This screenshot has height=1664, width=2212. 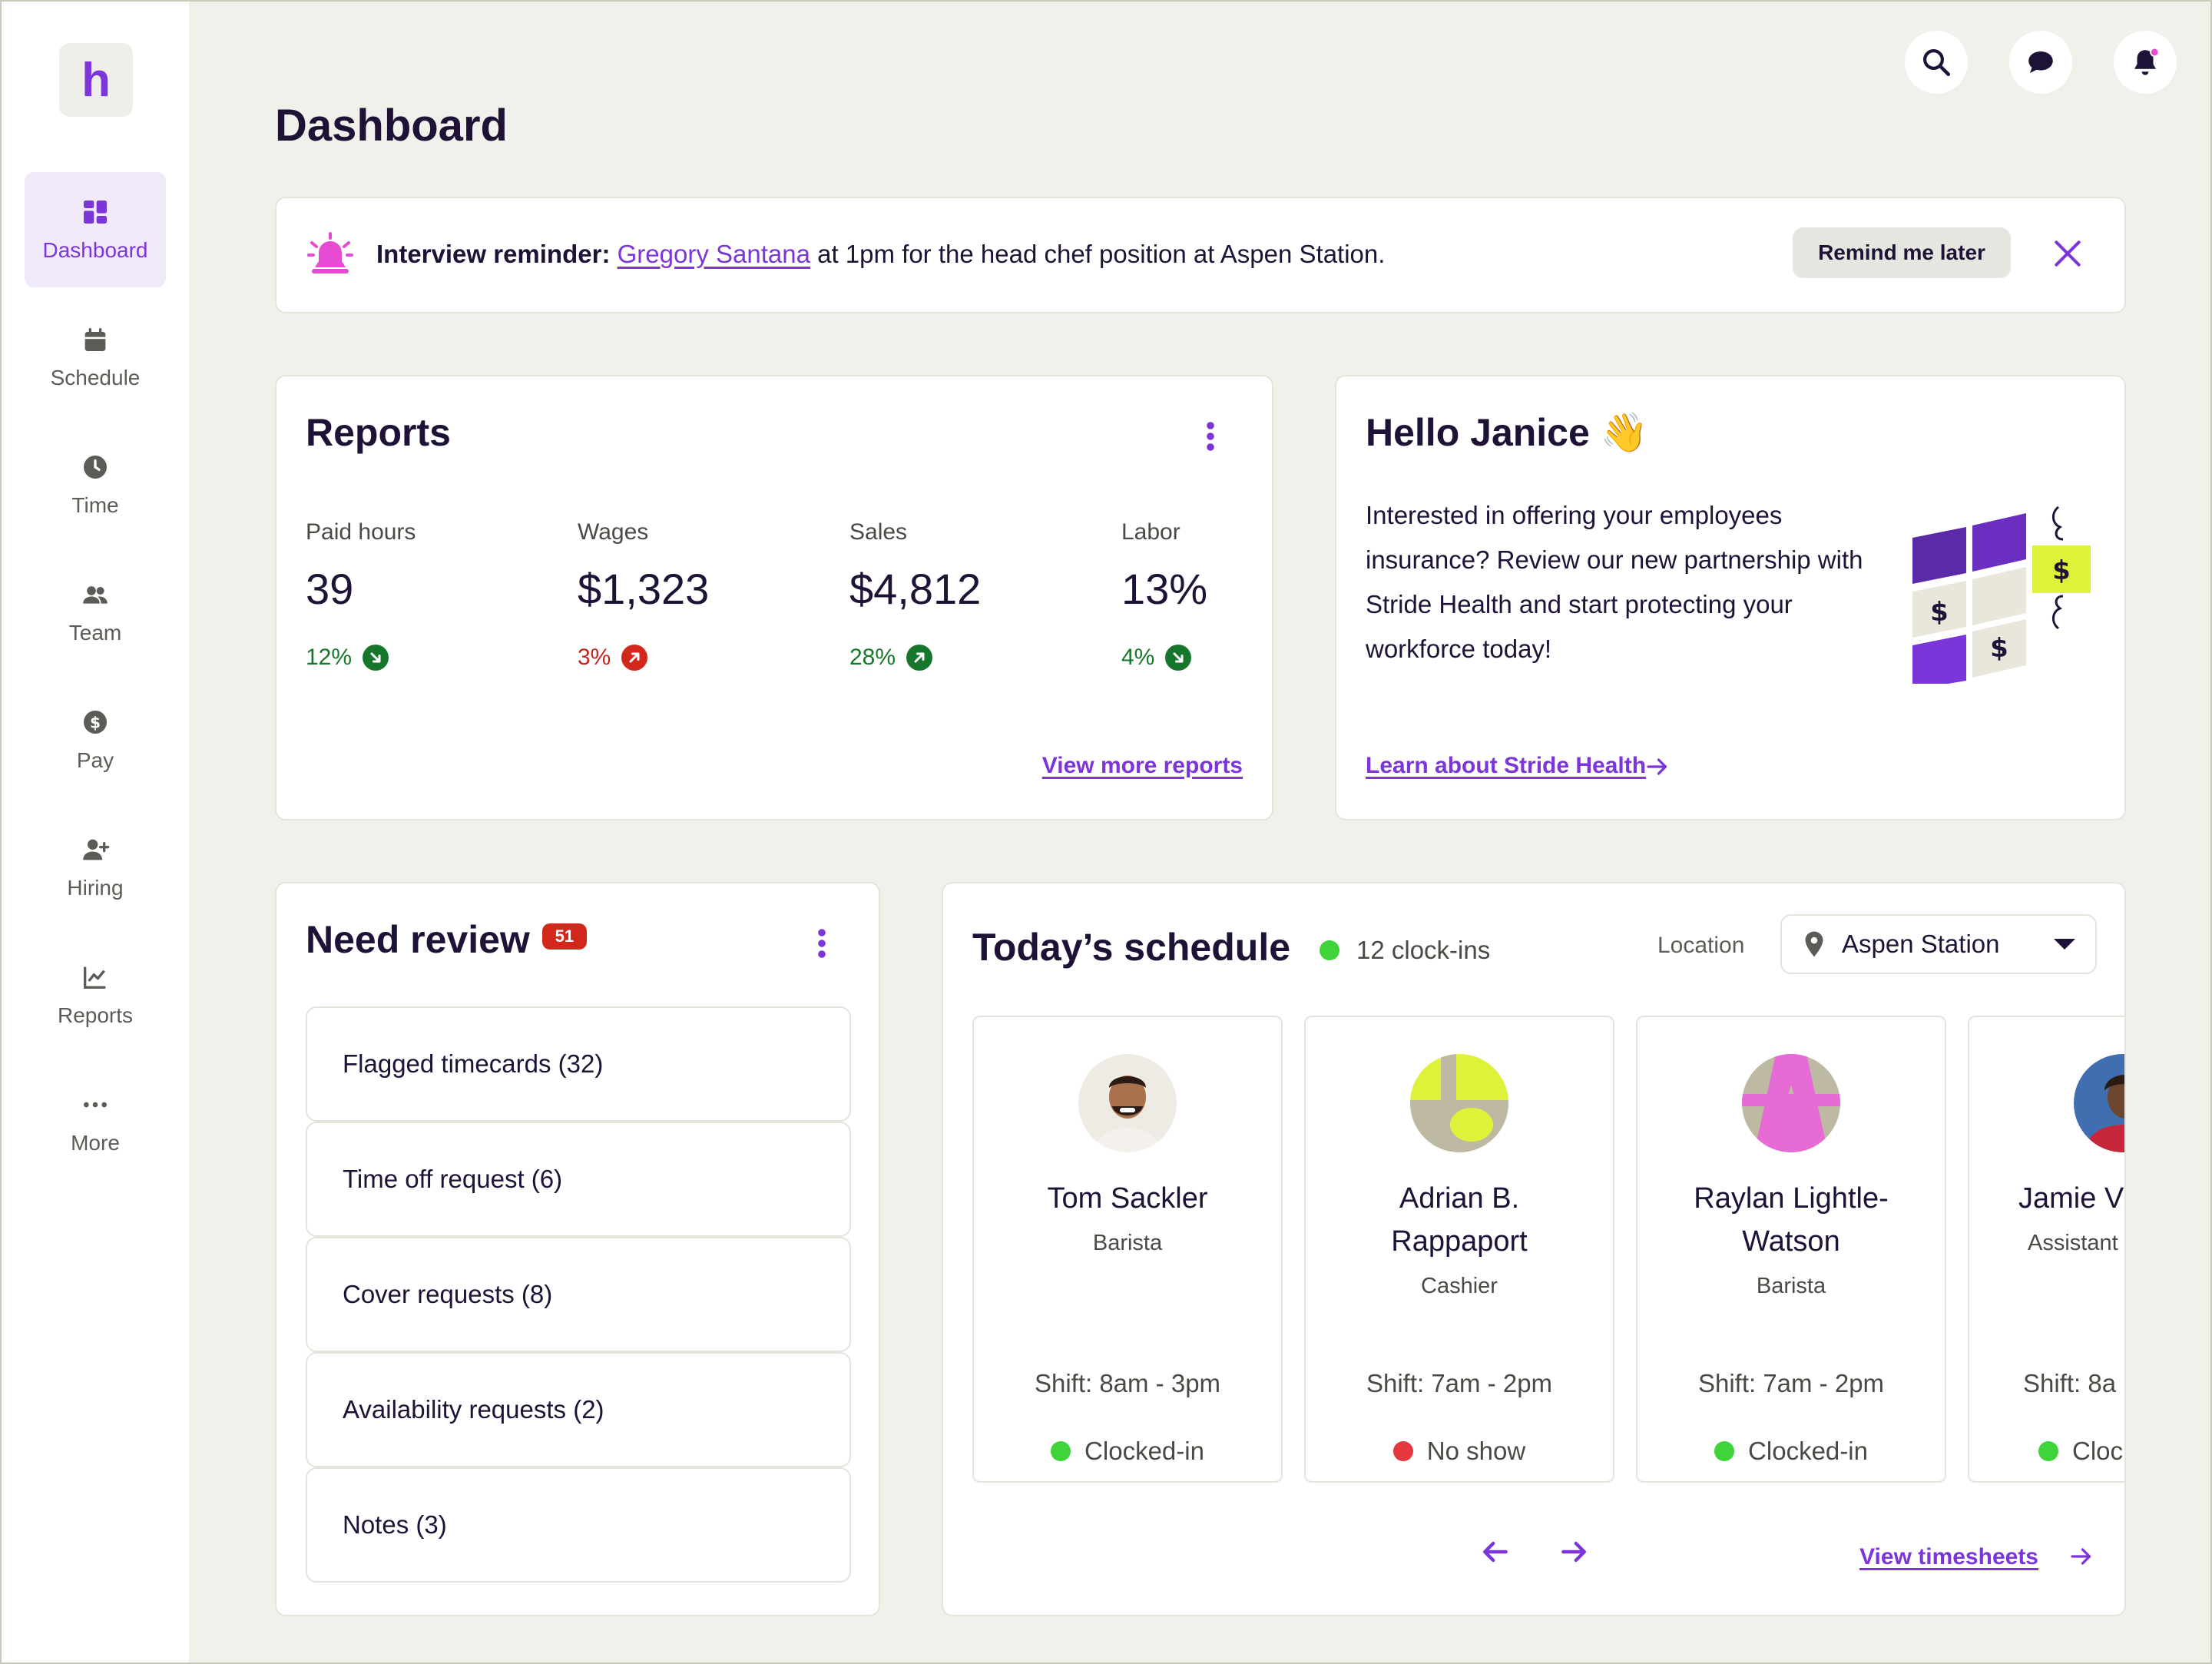 I want to click on dashboard-icon, so click(x=96, y=212).